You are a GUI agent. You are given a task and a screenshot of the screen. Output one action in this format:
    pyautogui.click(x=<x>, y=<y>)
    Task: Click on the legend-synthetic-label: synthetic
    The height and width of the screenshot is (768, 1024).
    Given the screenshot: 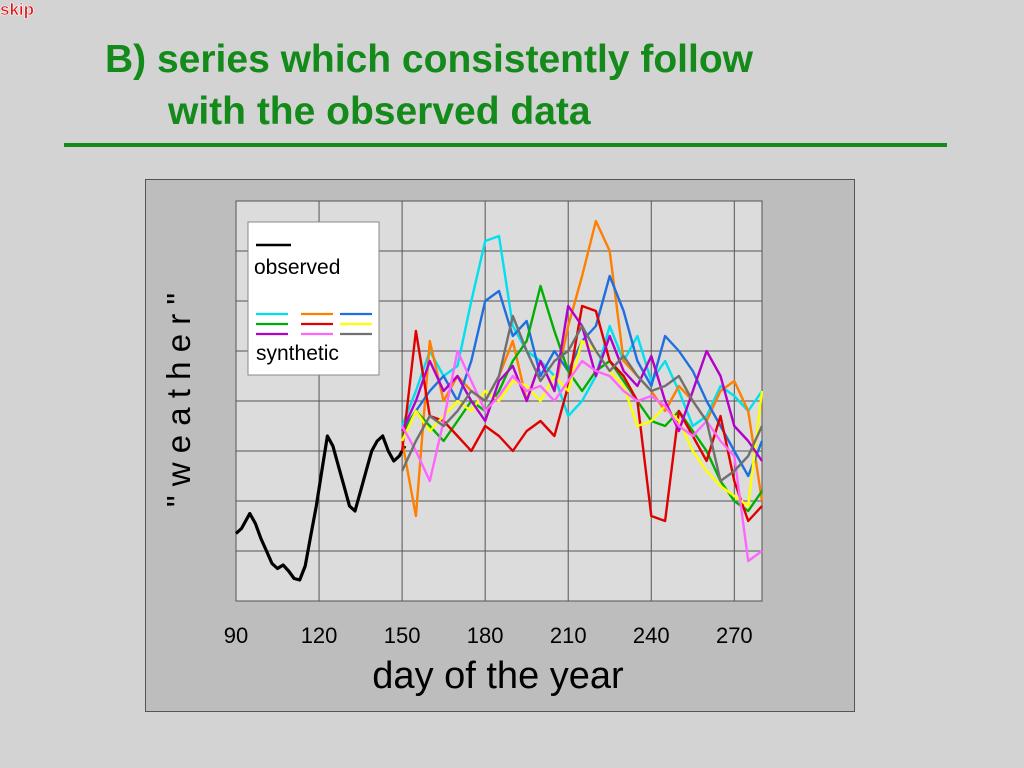 What is the action you would take?
    pyautogui.click(x=297, y=353)
    